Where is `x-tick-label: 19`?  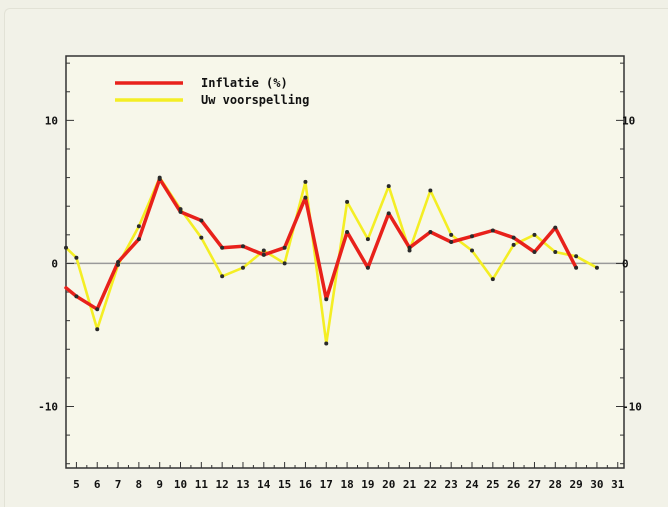
x-tick-label: 19 is located at coordinates (367, 484).